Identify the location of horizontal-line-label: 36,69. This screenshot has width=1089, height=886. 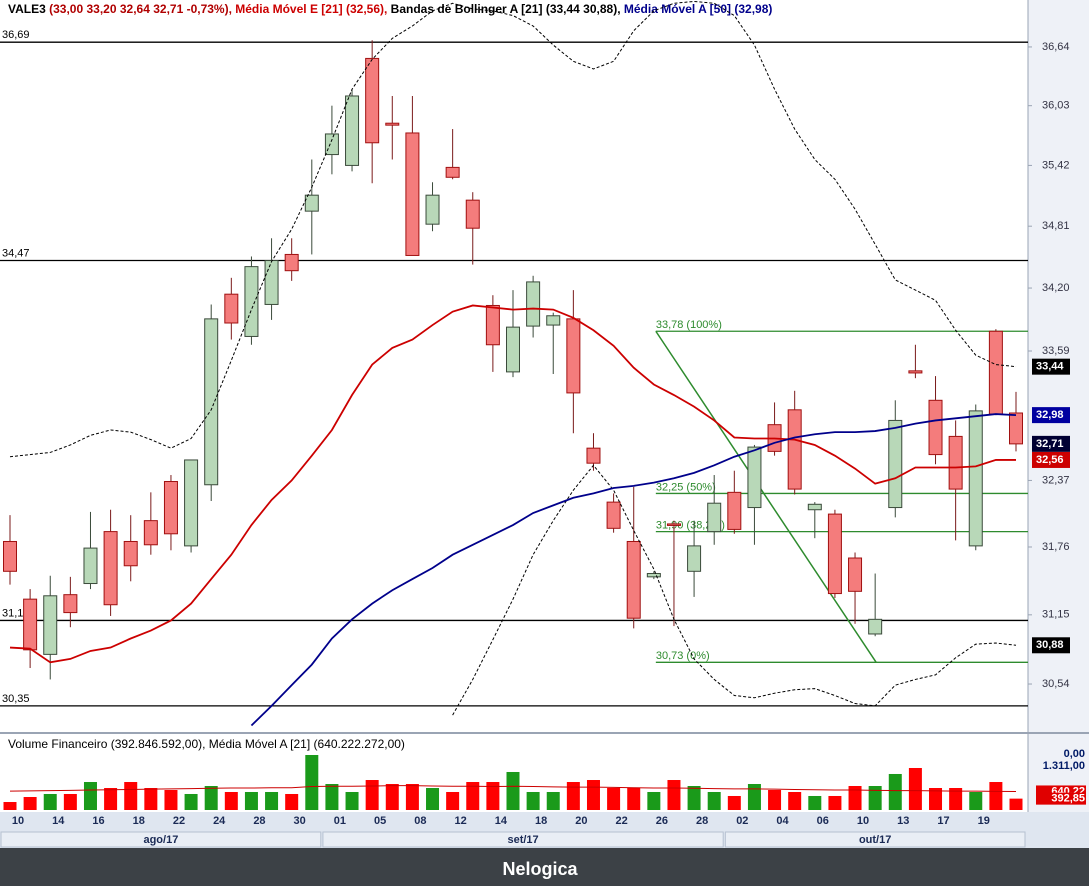
(16, 35).